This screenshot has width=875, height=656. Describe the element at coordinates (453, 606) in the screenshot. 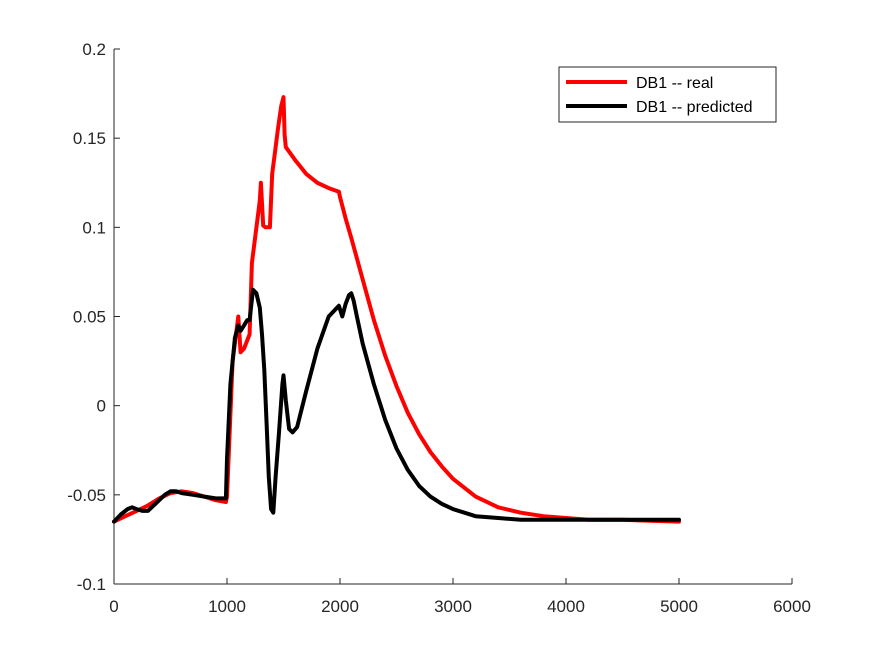

I see `x-tick-label: 3000` at that location.